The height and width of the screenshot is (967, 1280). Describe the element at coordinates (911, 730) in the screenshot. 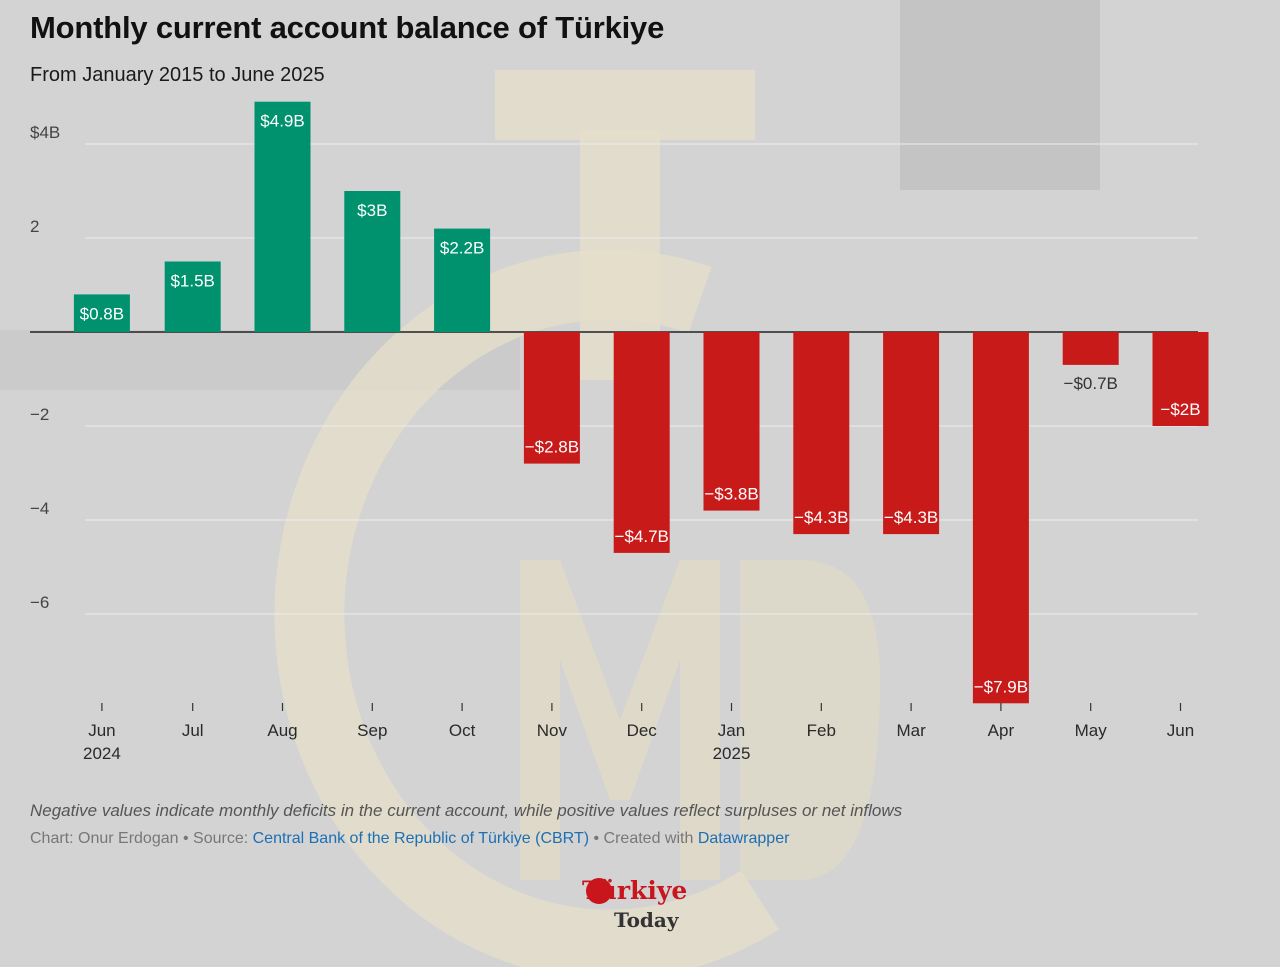

I see `x-tick-label: Mar` at that location.